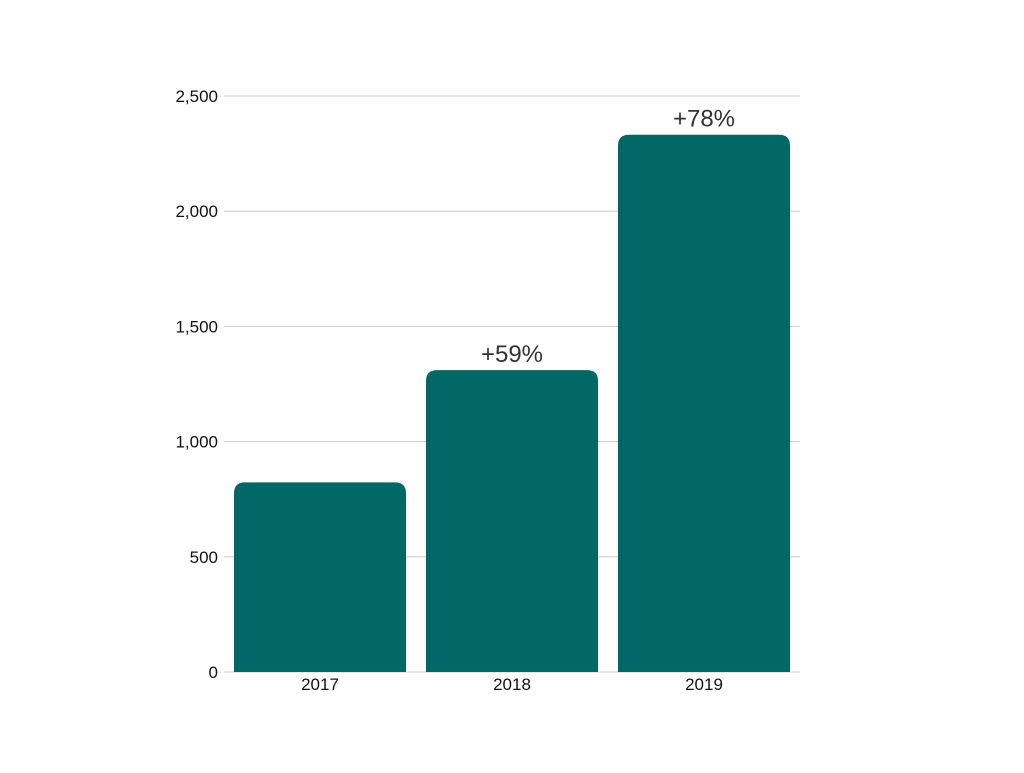 This screenshot has width=1024, height=773. What do you see at coordinates (512, 521) in the screenshot?
I see `bar-2018` at bounding box center [512, 521].